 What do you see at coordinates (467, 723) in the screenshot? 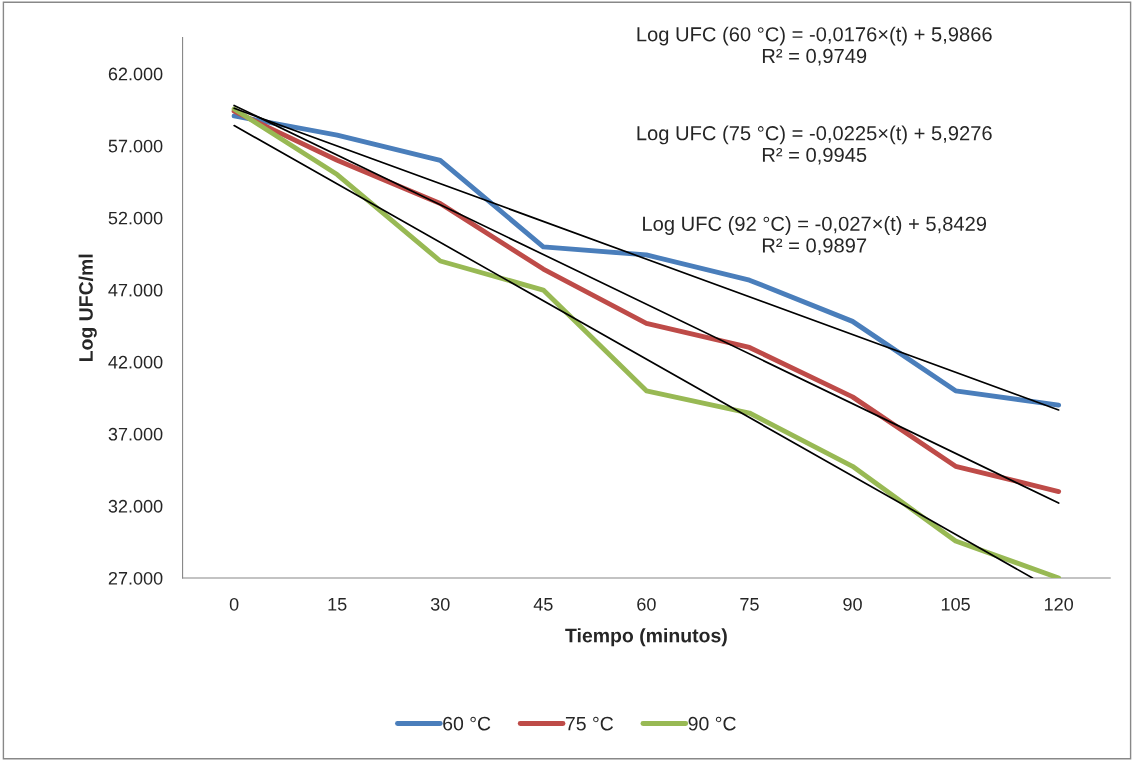
I see `legend-label: 60 °C` at bounding box center [467, 723].